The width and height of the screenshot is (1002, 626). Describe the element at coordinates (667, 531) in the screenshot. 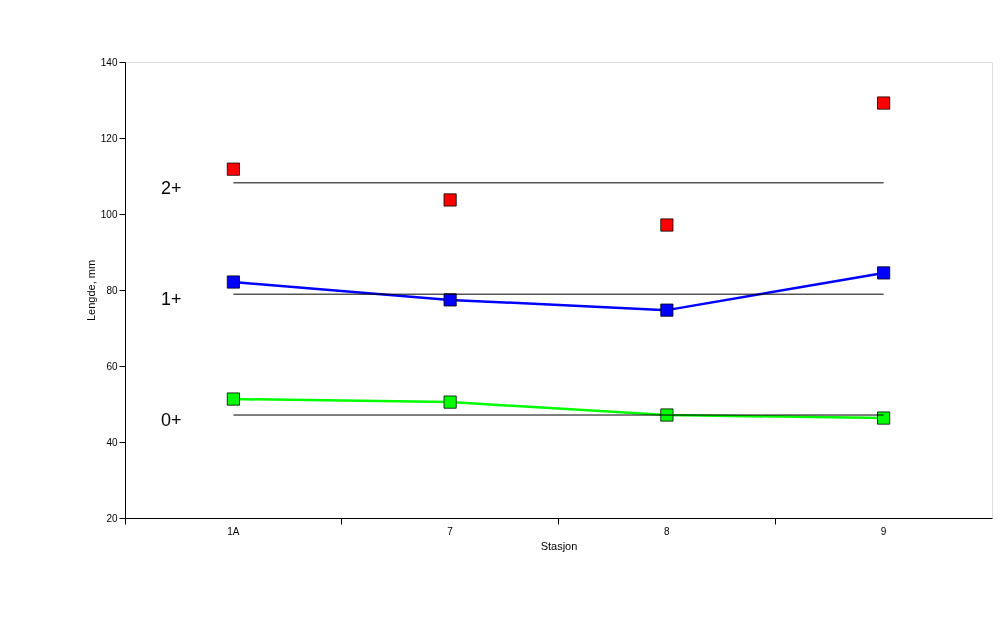

I see `x-tick-label: 8` at that location.